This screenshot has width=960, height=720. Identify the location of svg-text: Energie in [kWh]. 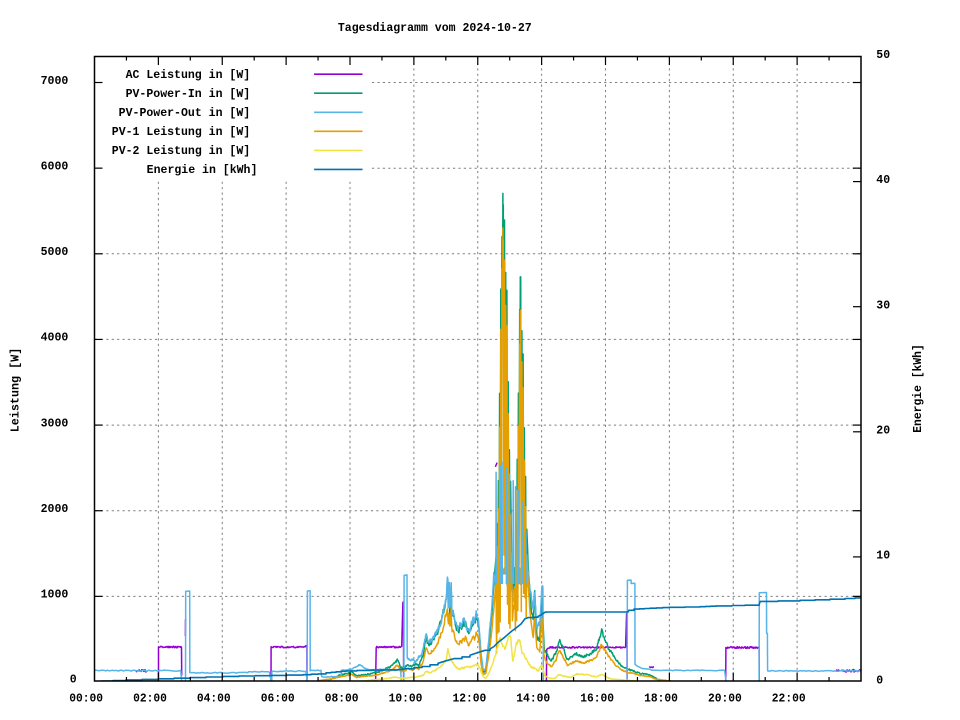
(202, 170).